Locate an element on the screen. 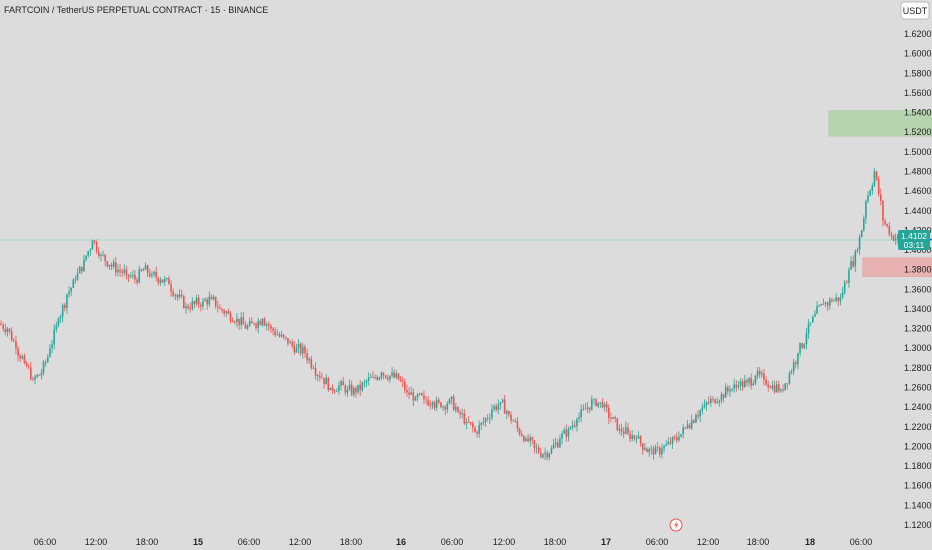  time-tick-label: 18:00 is located at coordinates (147, 542).